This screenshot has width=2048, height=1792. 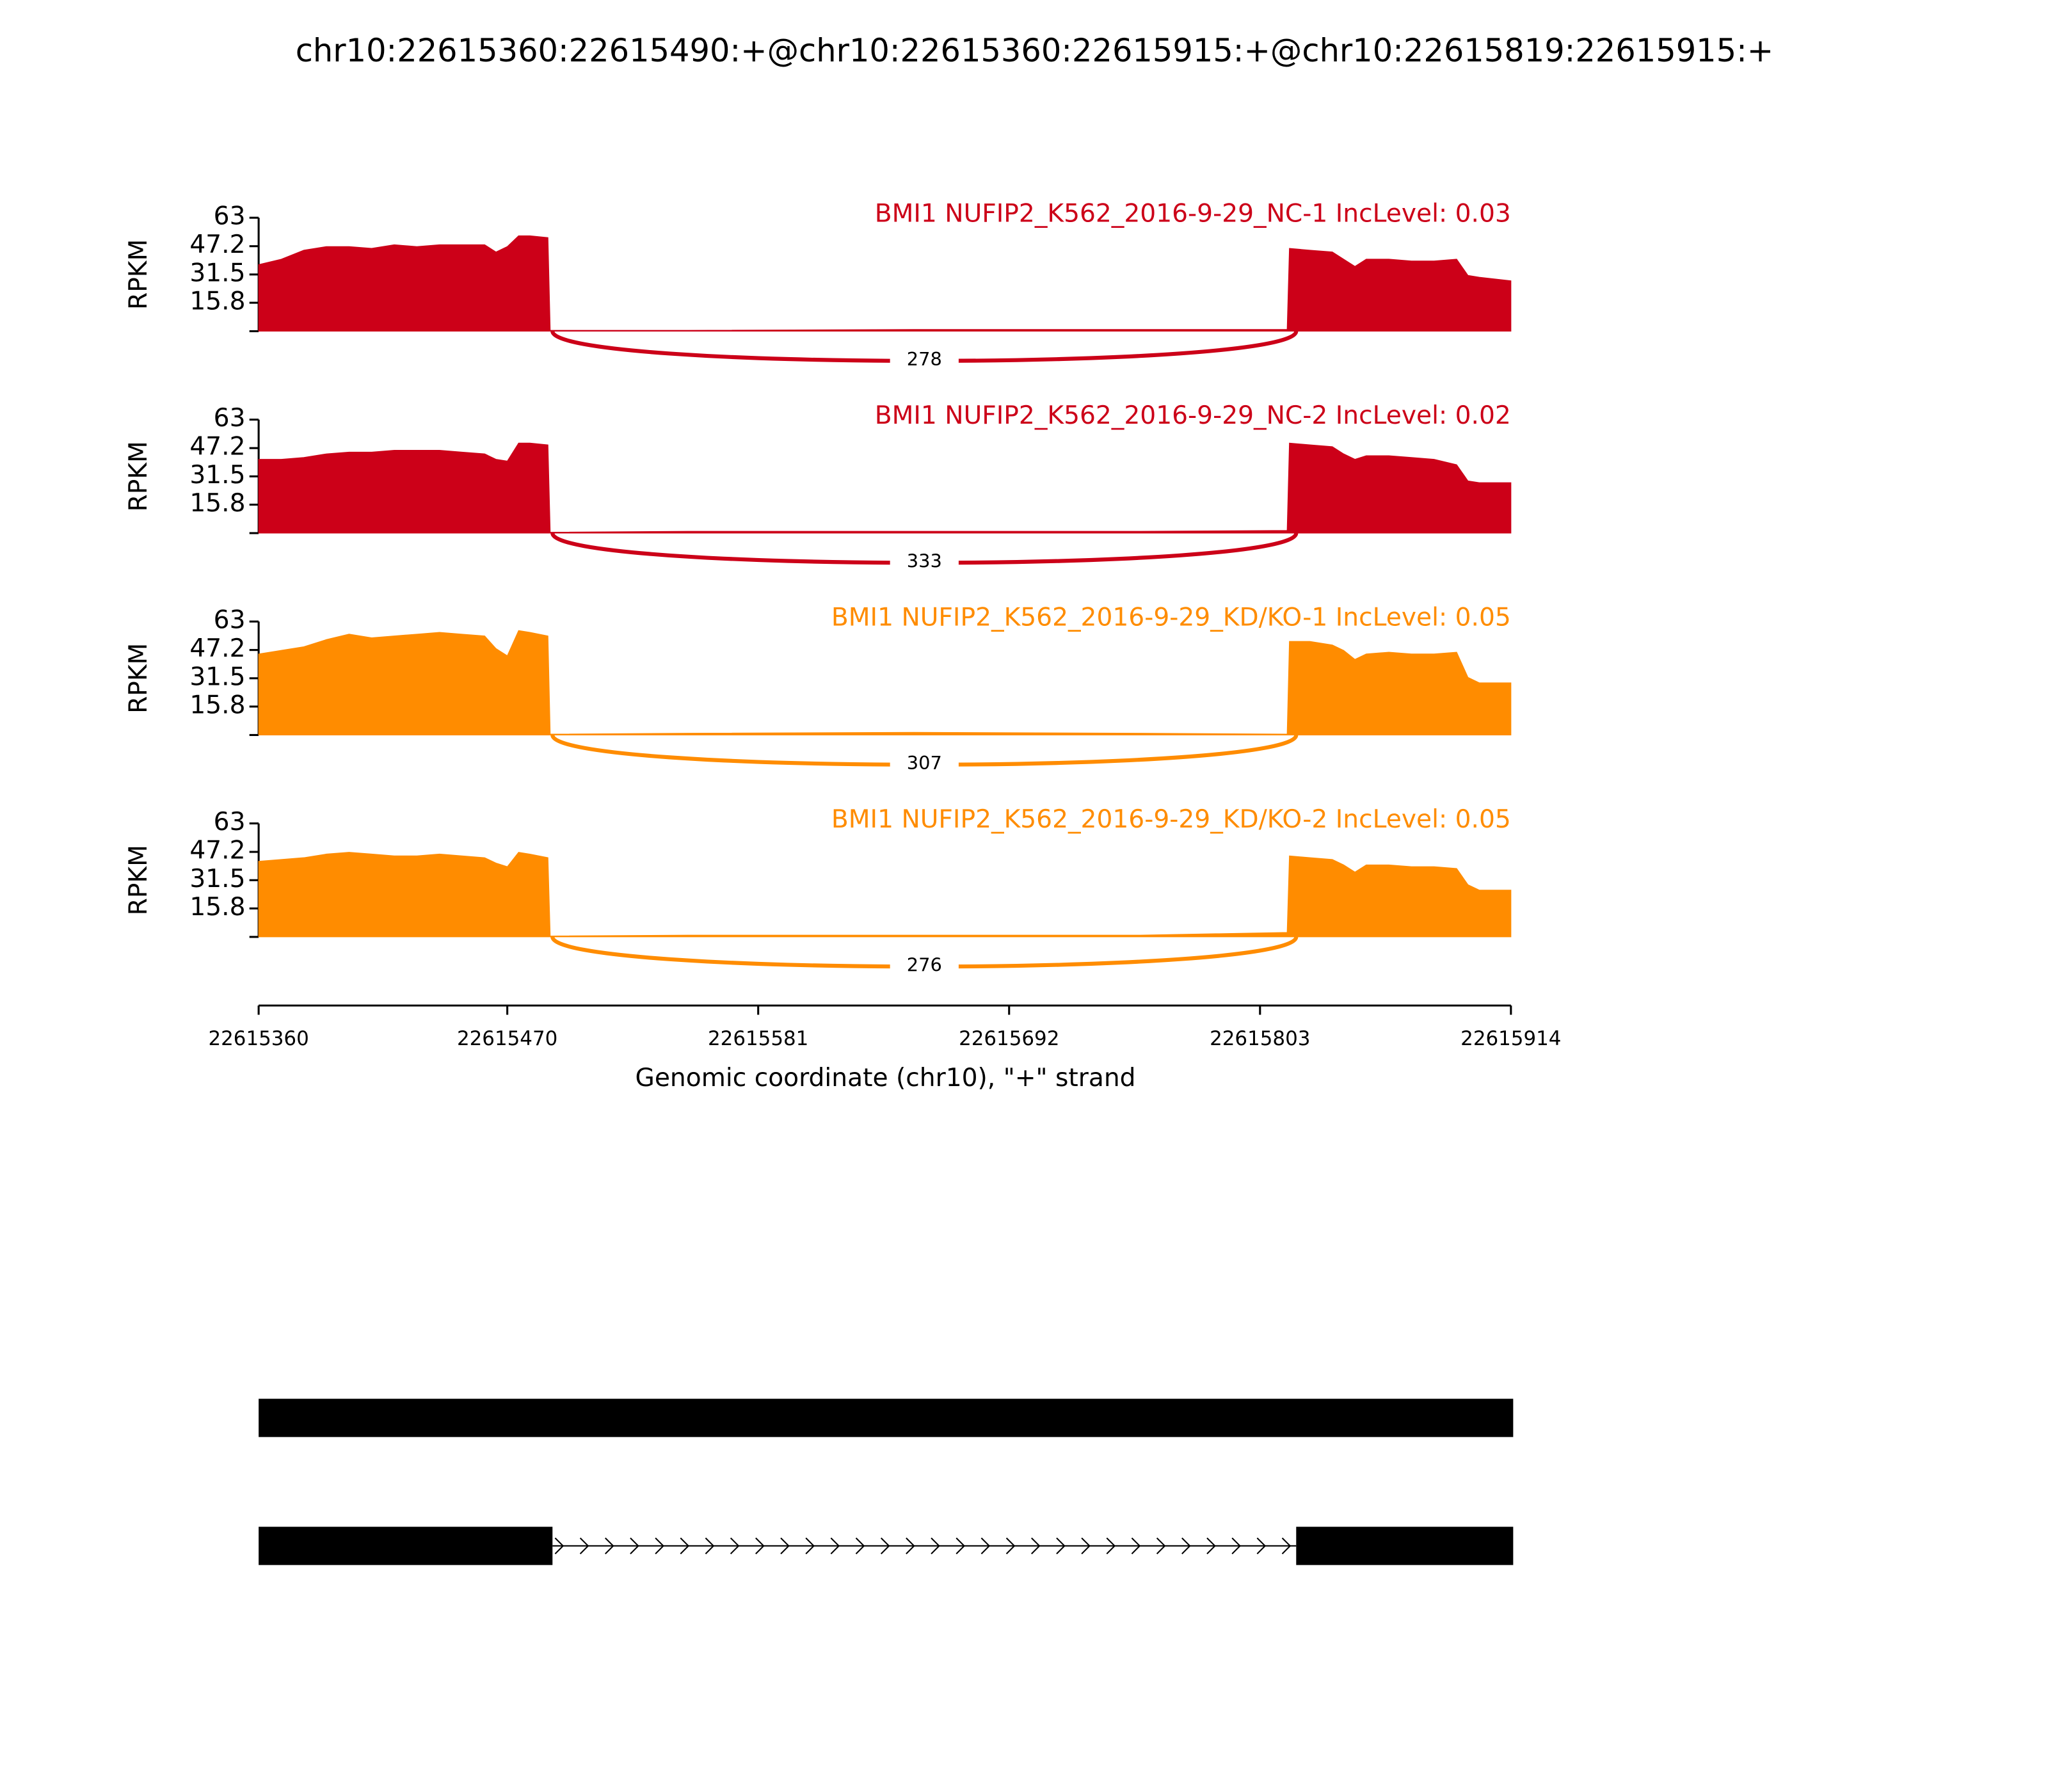 What do you see at coordinates (258, 1038) in the screenshot?
I see `x-tick-label: 22615360` at bounding box center [258, 1038].